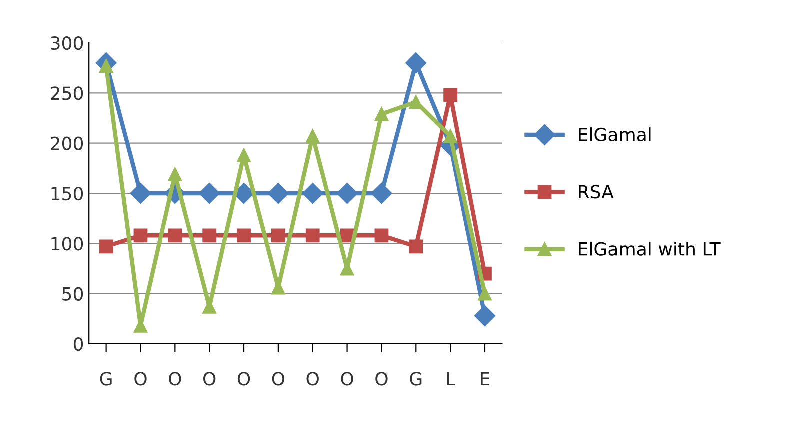 The width and height of the screenshot is (810, 430). What do you see at coordinates (485, 379) in the screenshot?
I see `x-tick-label: E` at bounding box center [485, 379].